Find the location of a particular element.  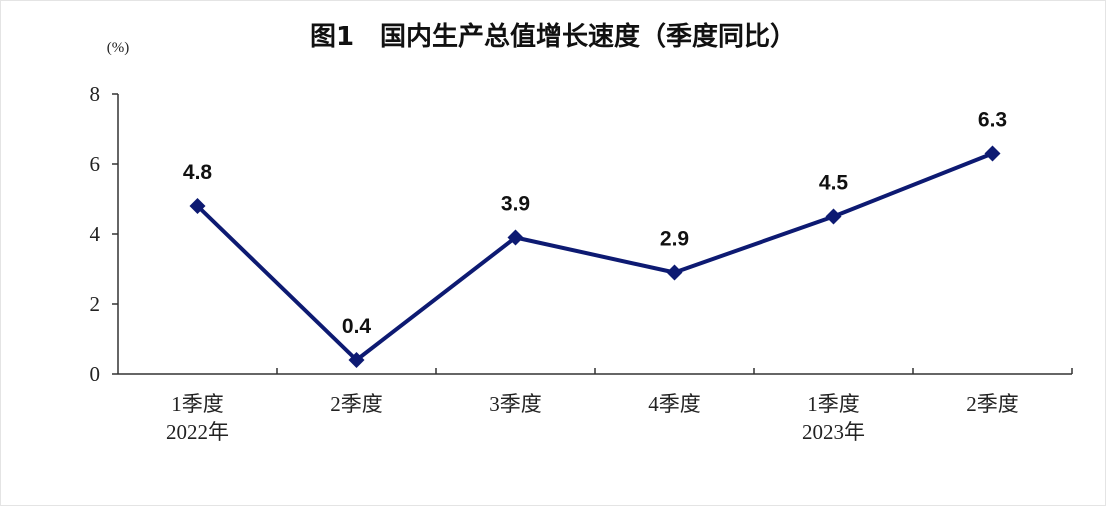

y-tick-label: 0 is located at coordinates (95, 374).